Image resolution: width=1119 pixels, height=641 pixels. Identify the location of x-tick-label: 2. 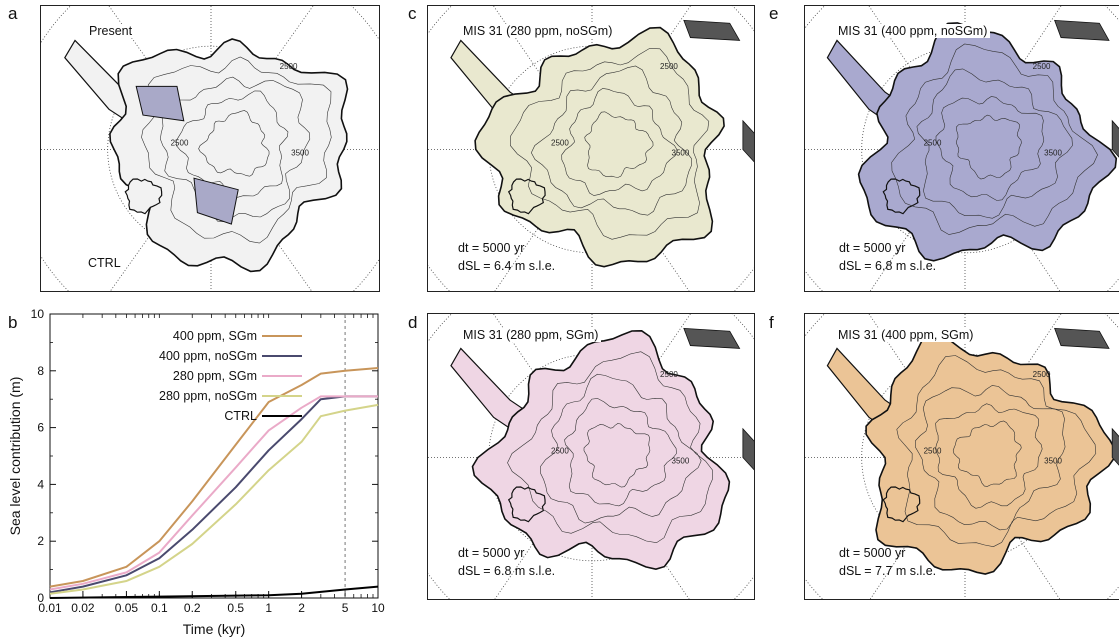
(301, 608).